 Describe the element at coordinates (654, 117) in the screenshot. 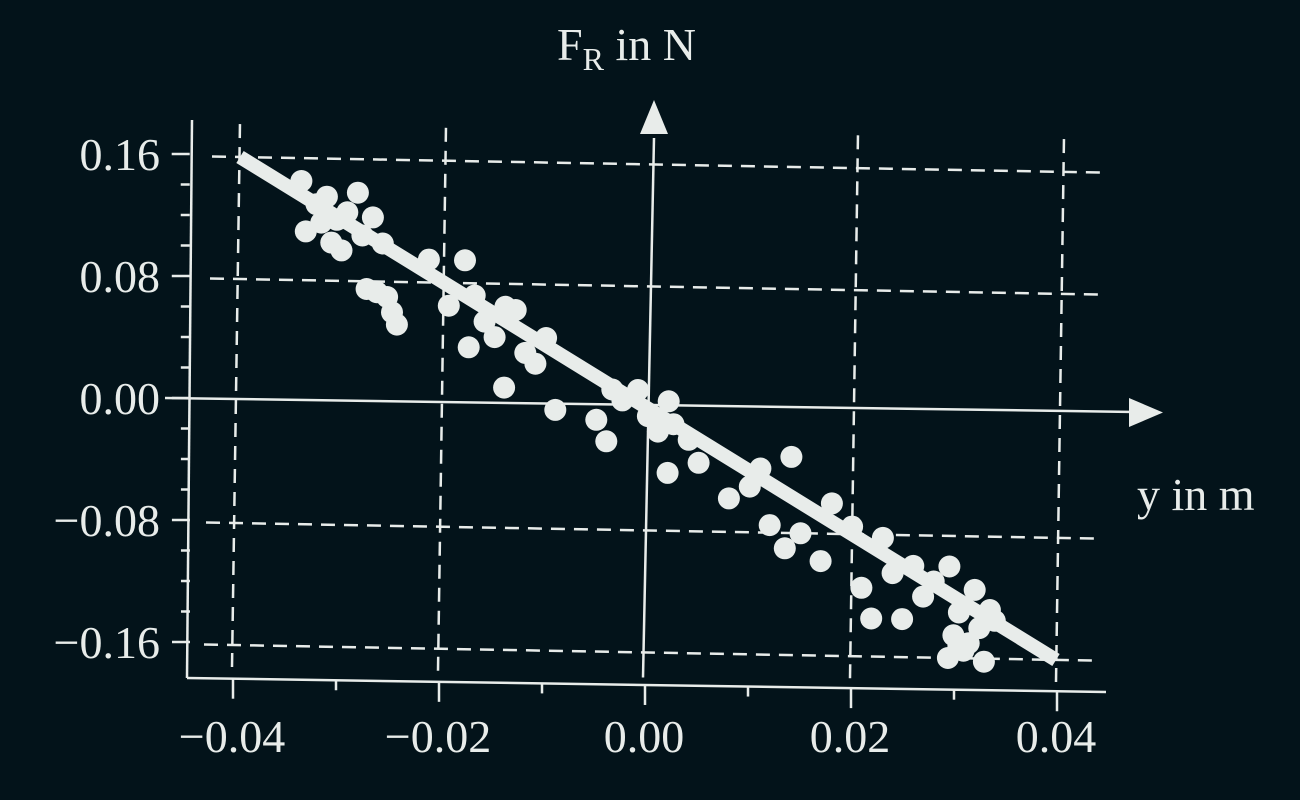

I see `y-axis-arrowhead` at that location.